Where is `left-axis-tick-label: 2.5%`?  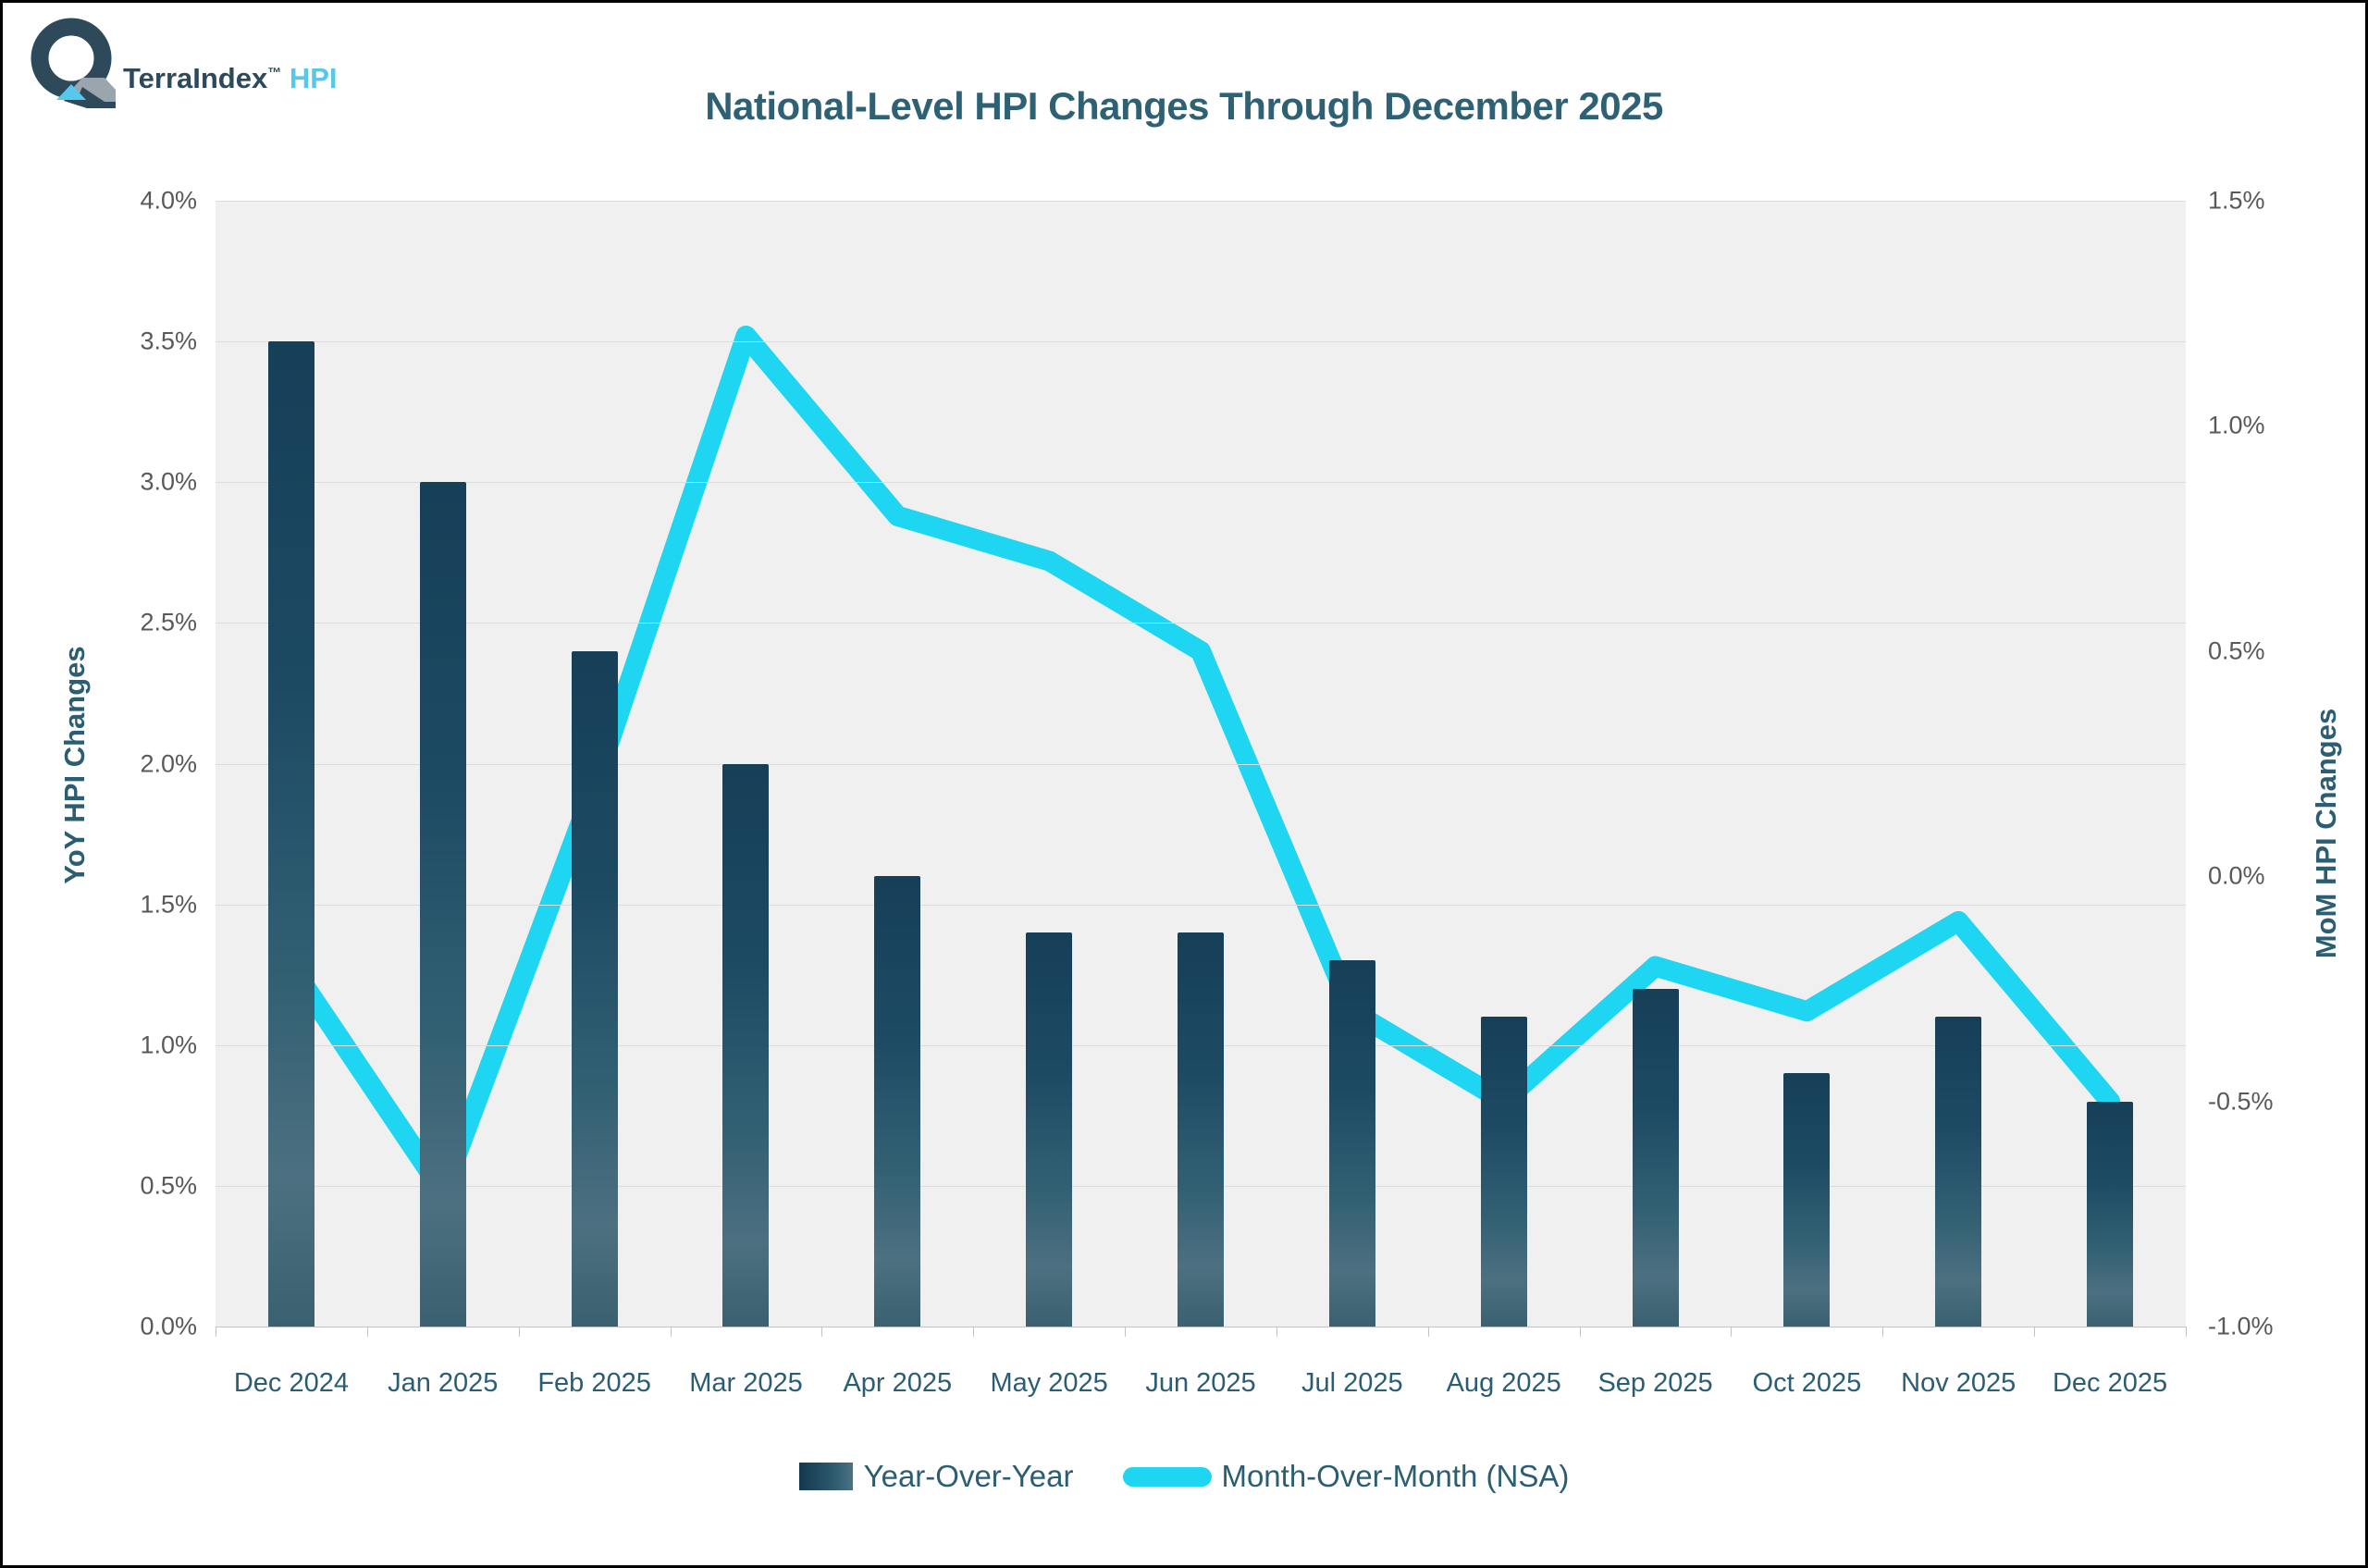
left-axis-tick-label: 2.5% is located at coordinates (168, 622).